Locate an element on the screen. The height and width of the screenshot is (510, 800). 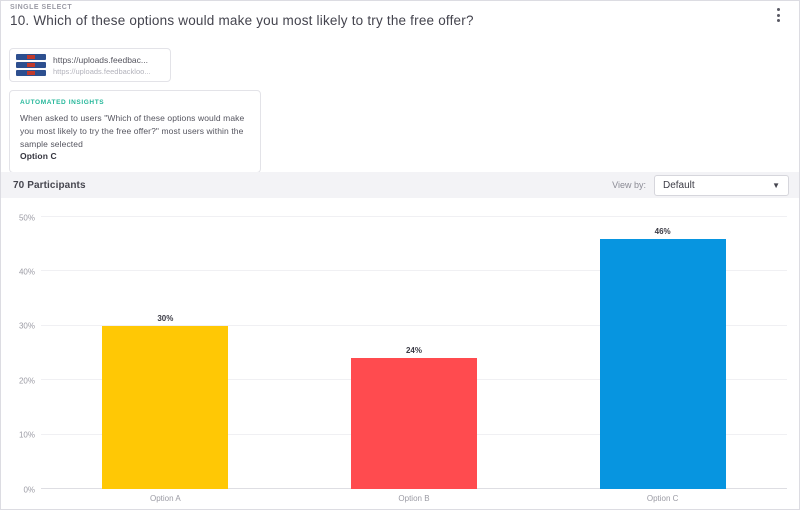
question-type-label: SINGLE SELECT is located at coordinates (41, 7).